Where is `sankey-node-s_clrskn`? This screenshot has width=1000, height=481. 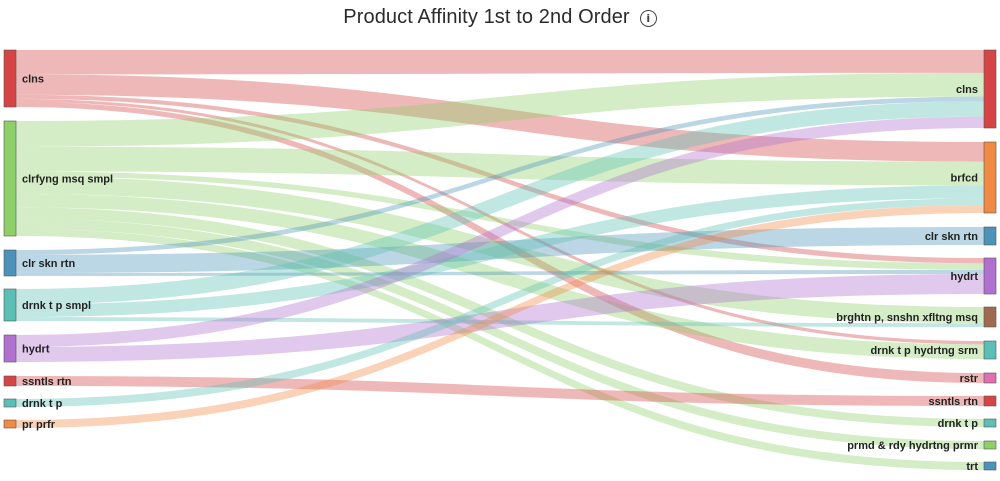
sankey-node-s_clrskn is located at coordinates (10, 263).